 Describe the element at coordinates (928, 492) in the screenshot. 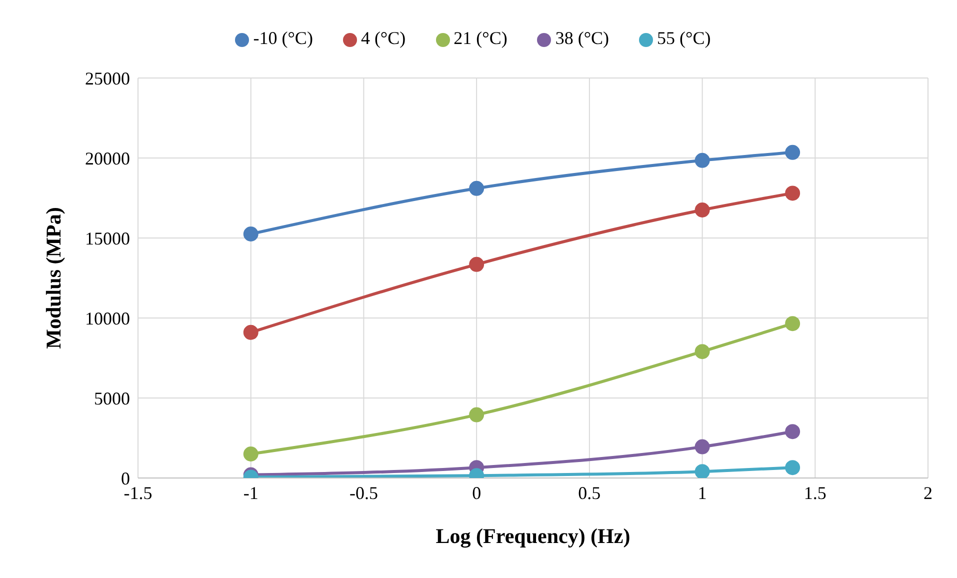

I see `x-tick-label: 2` at that location.